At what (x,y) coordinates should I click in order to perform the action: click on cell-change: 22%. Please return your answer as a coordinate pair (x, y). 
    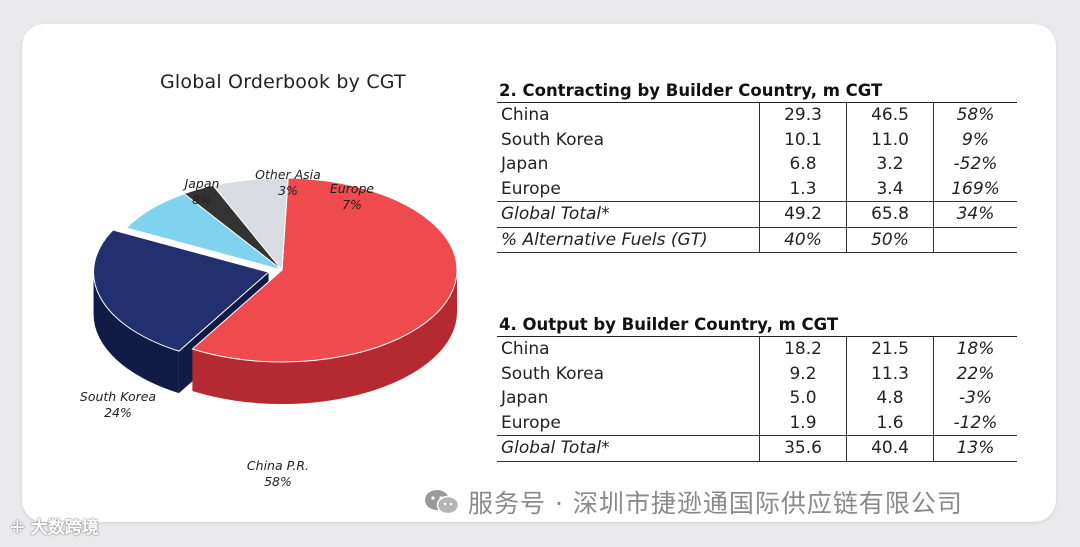
    Looking at the image, I should click on (975, 373).